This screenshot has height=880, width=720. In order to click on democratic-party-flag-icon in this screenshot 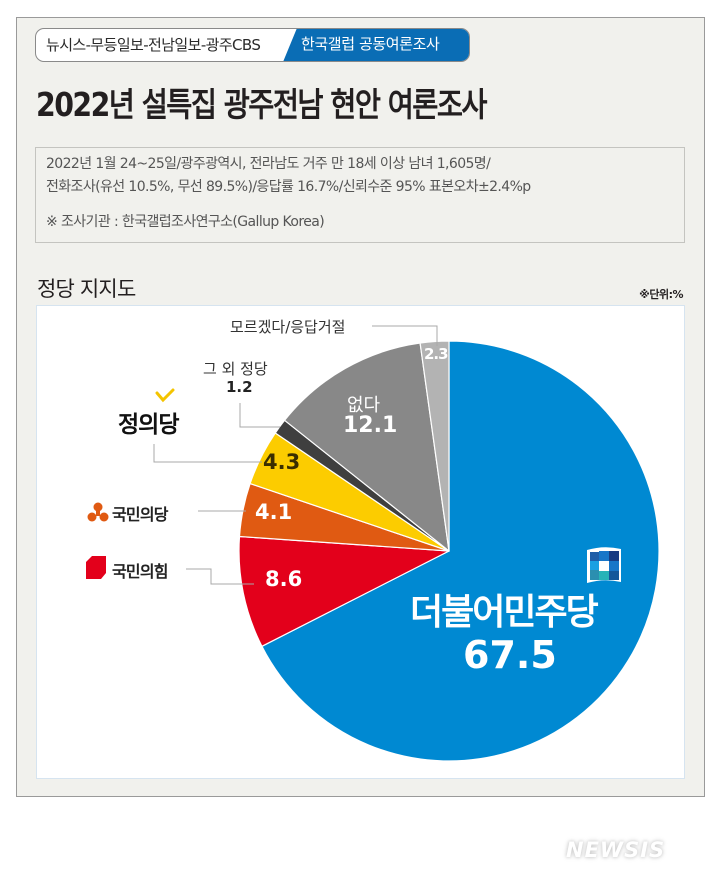, I will do `click(604, 565)`.